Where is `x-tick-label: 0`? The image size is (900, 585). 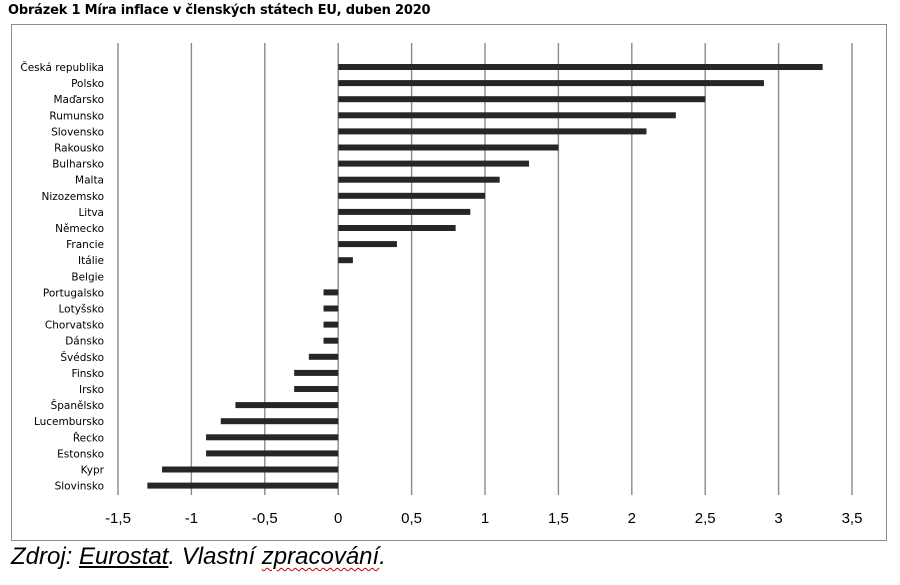
x-tick-label: 0 is located at coordinates (338, 518).